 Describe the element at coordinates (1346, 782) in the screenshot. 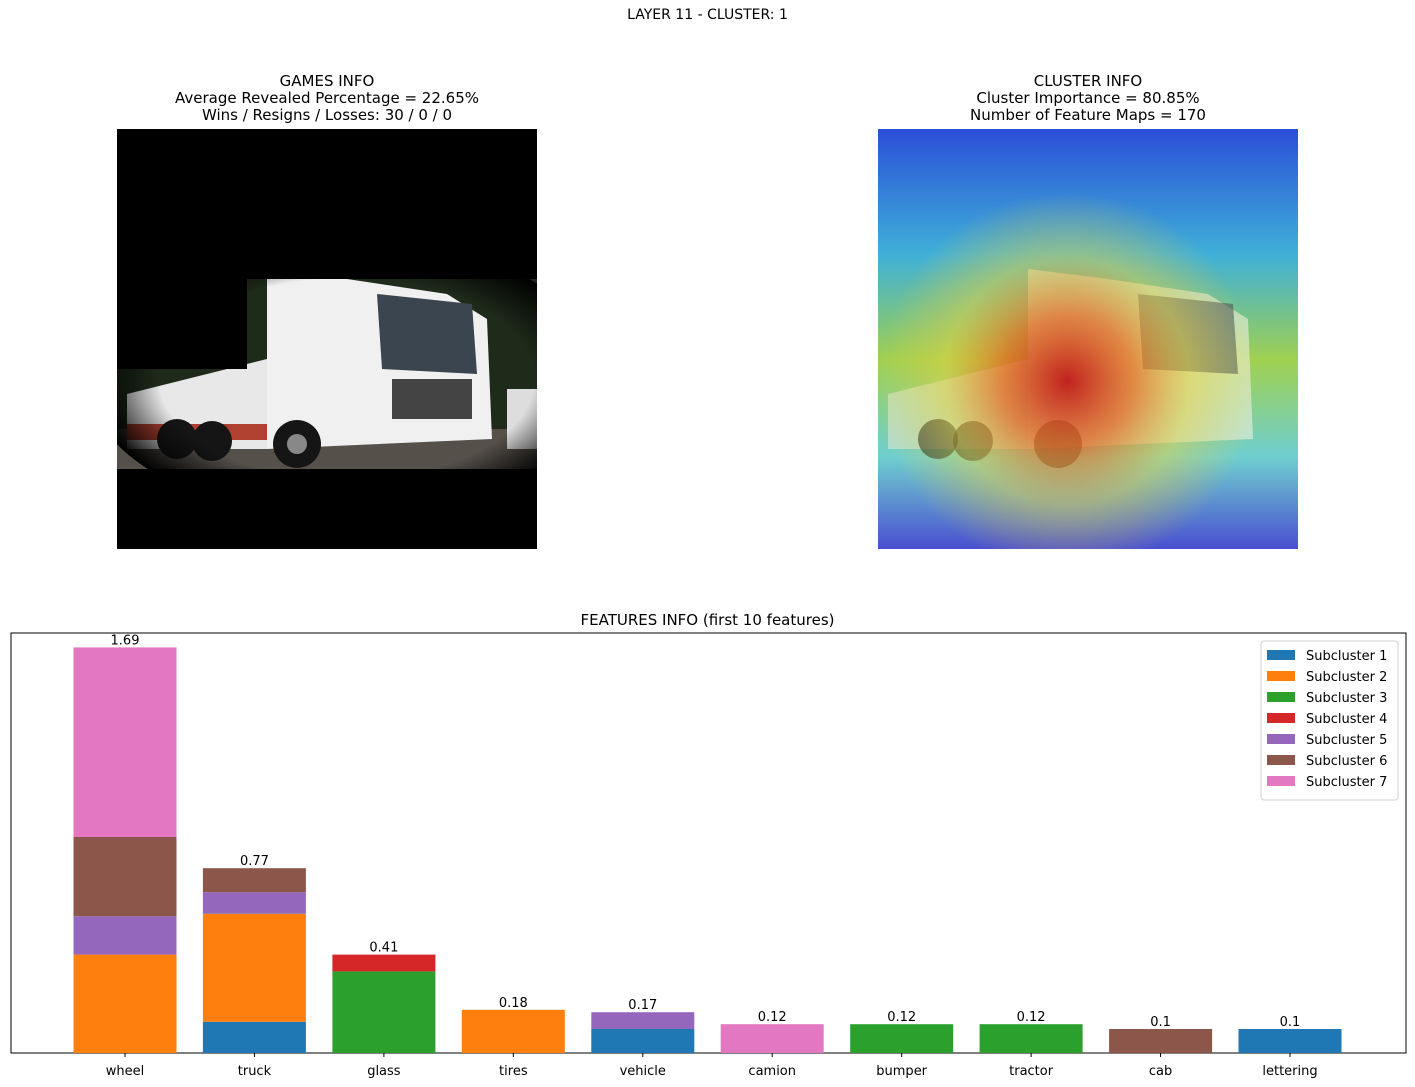

I see `legend-label-subcluster-7: Subcluster 7` at that location.